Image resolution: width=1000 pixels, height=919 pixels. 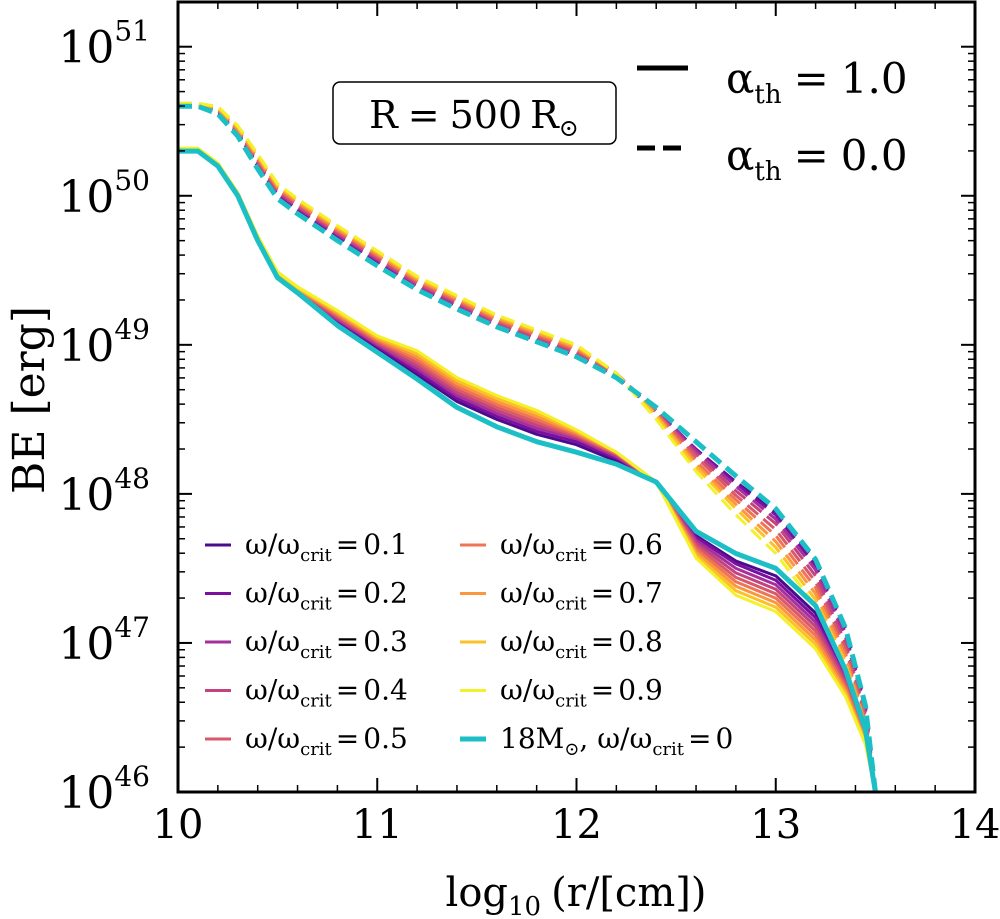 I want to click on x-tick-label: 10, so click(x=178, y=825).